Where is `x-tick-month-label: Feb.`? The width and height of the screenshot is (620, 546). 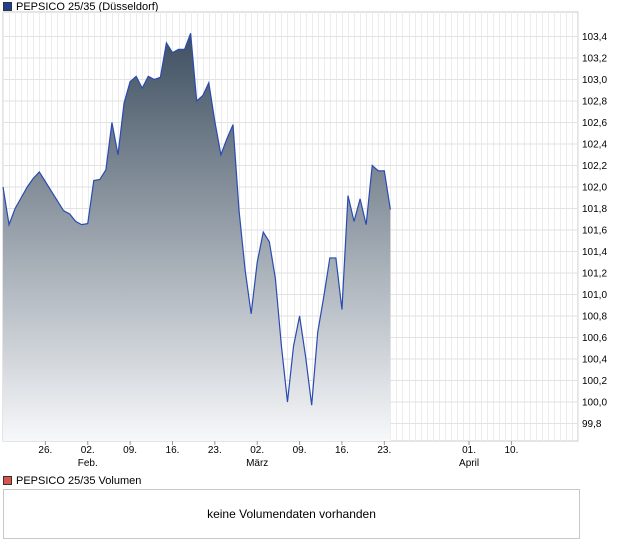 x-tick-month-label: Feb. is located at coordinates (88, 463).